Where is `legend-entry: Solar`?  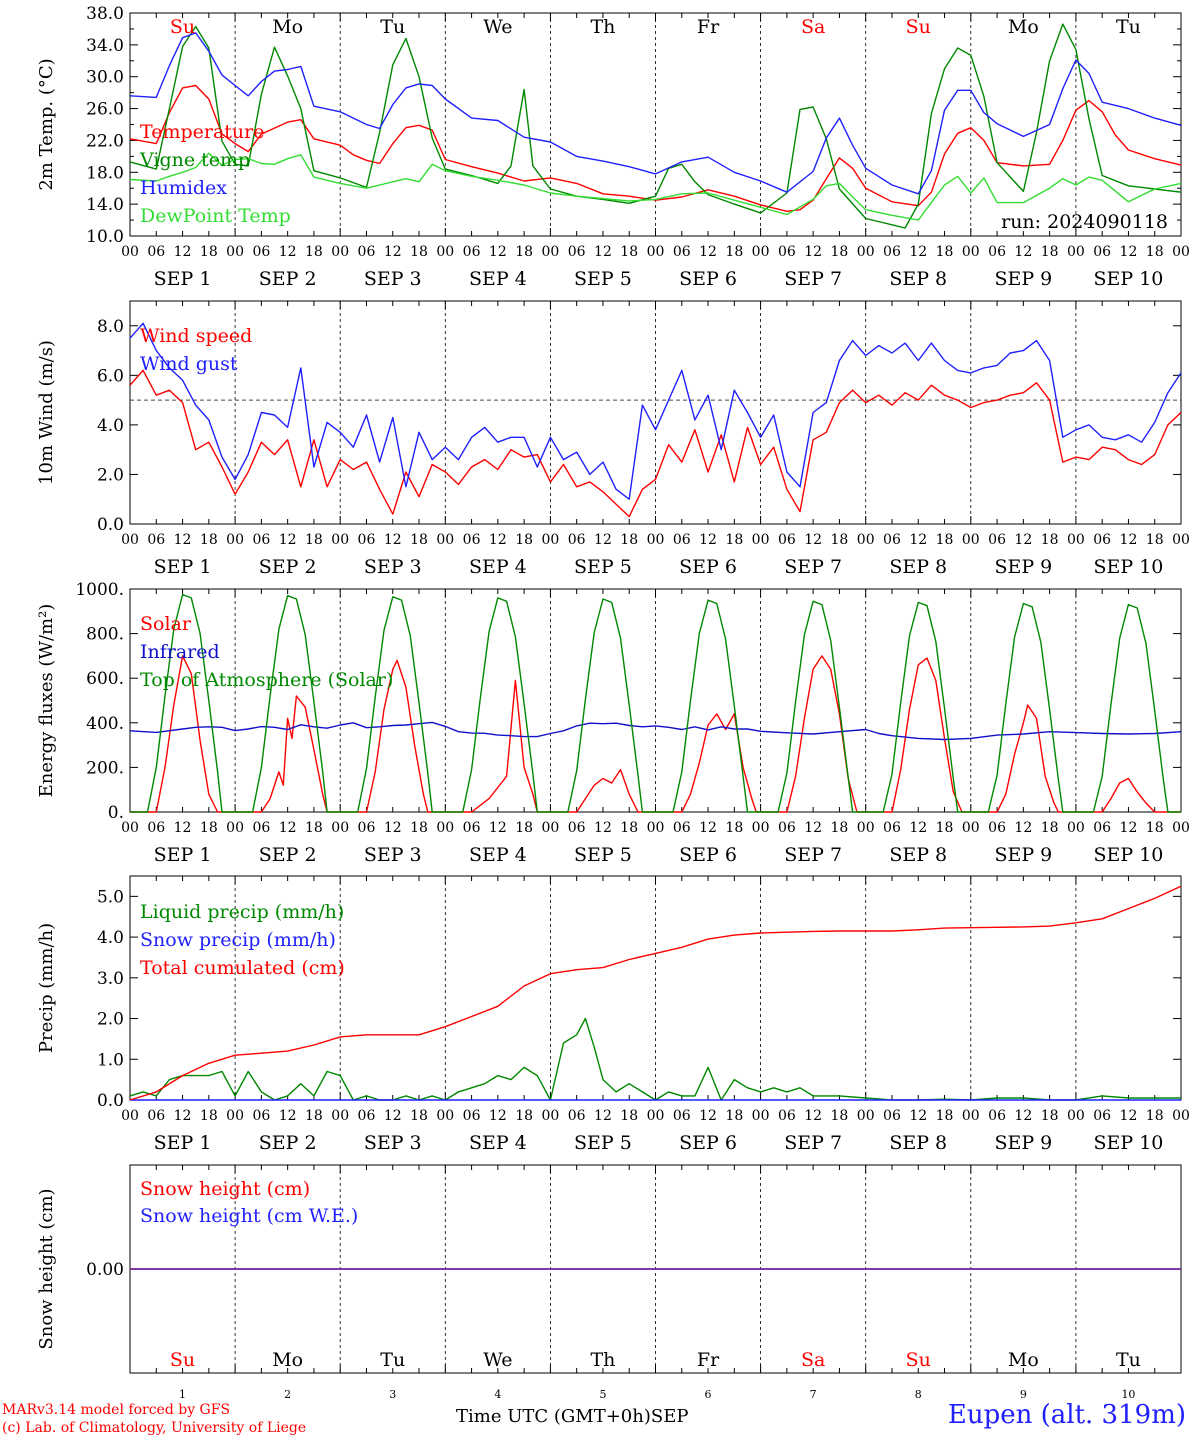 legend-entry: Solar is located at coordinates (166, 624).